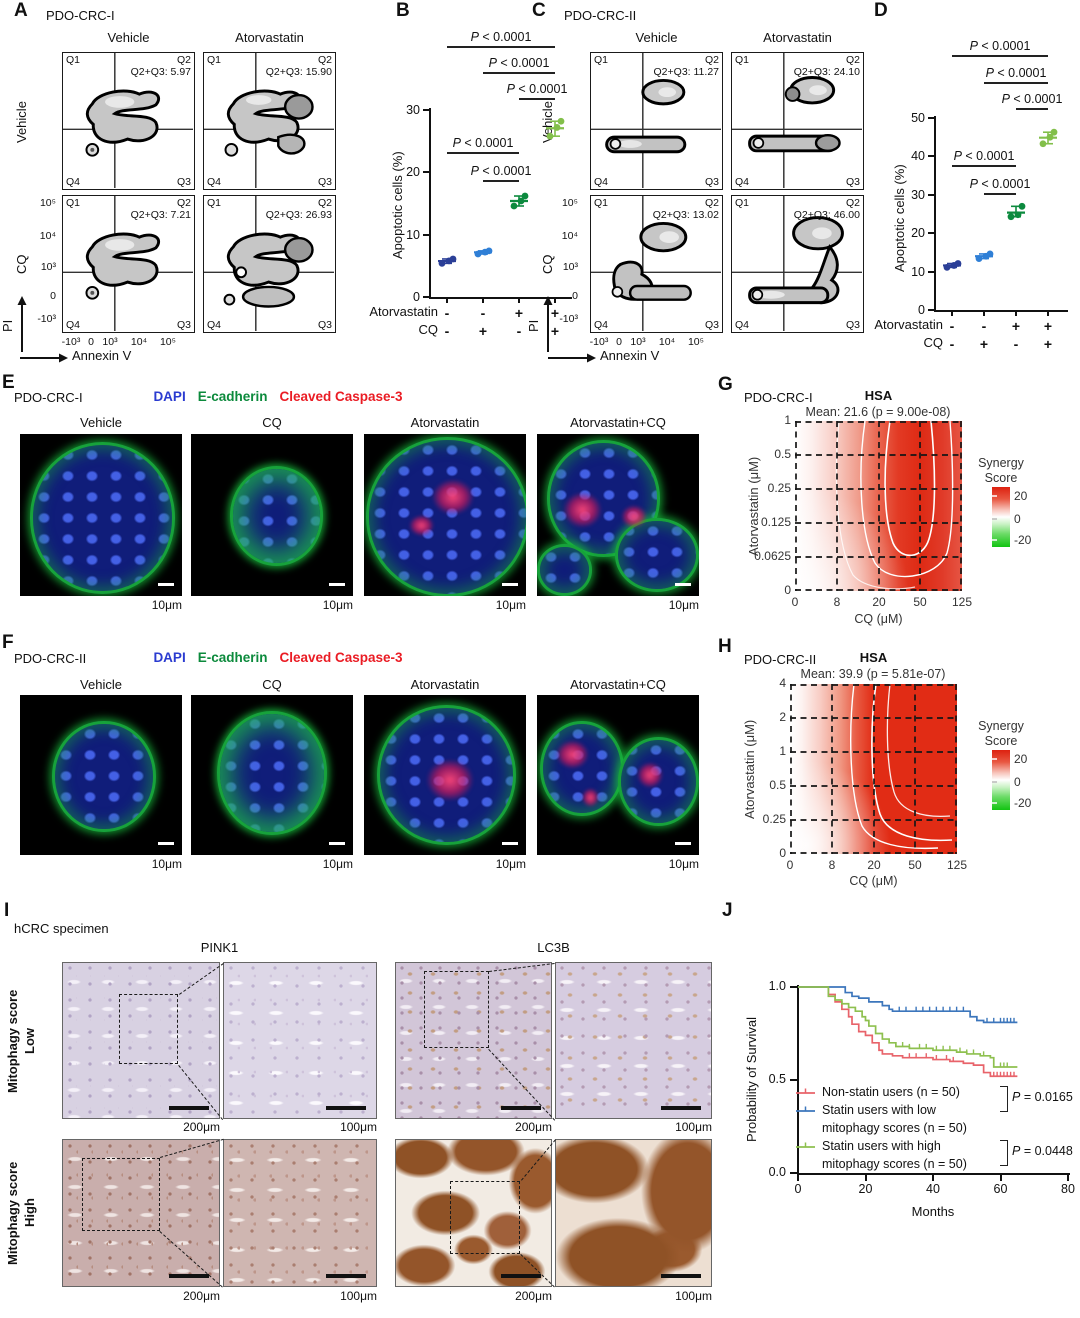 The width and height of the screenshot is (1080, 1318). Describe the element at coordinates (918, 118) in the screenshot. I see `panel-d-y-tick-label: 50` at that location.